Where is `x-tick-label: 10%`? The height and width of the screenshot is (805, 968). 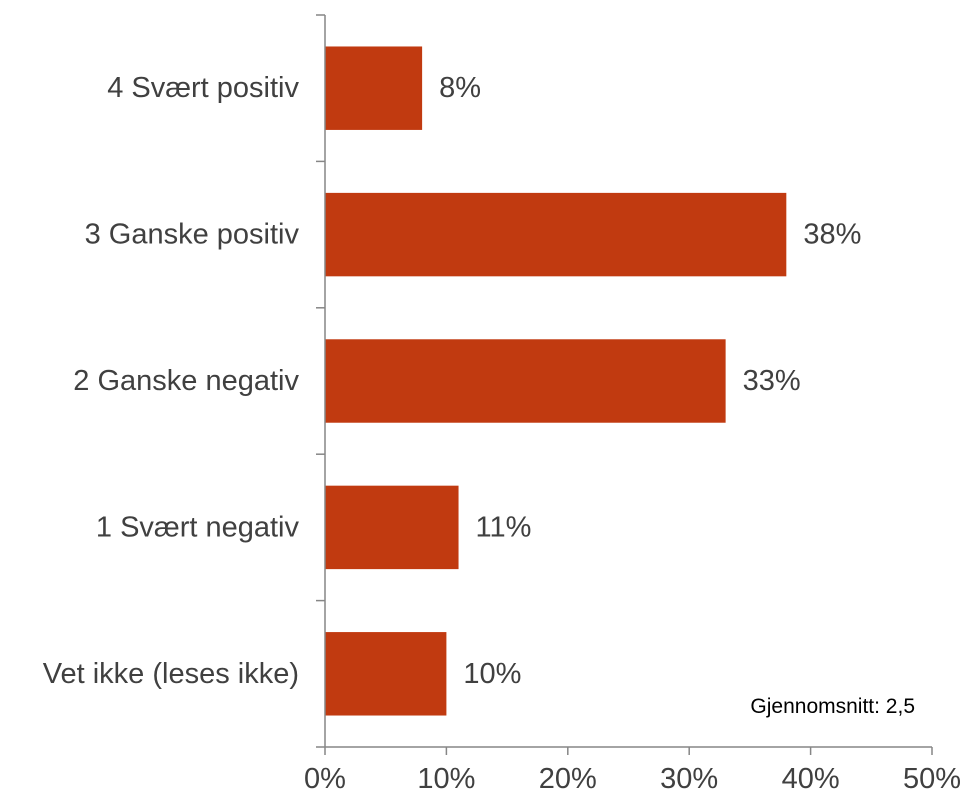 x-tick-label: 10% is located at coordinates (446, 779).